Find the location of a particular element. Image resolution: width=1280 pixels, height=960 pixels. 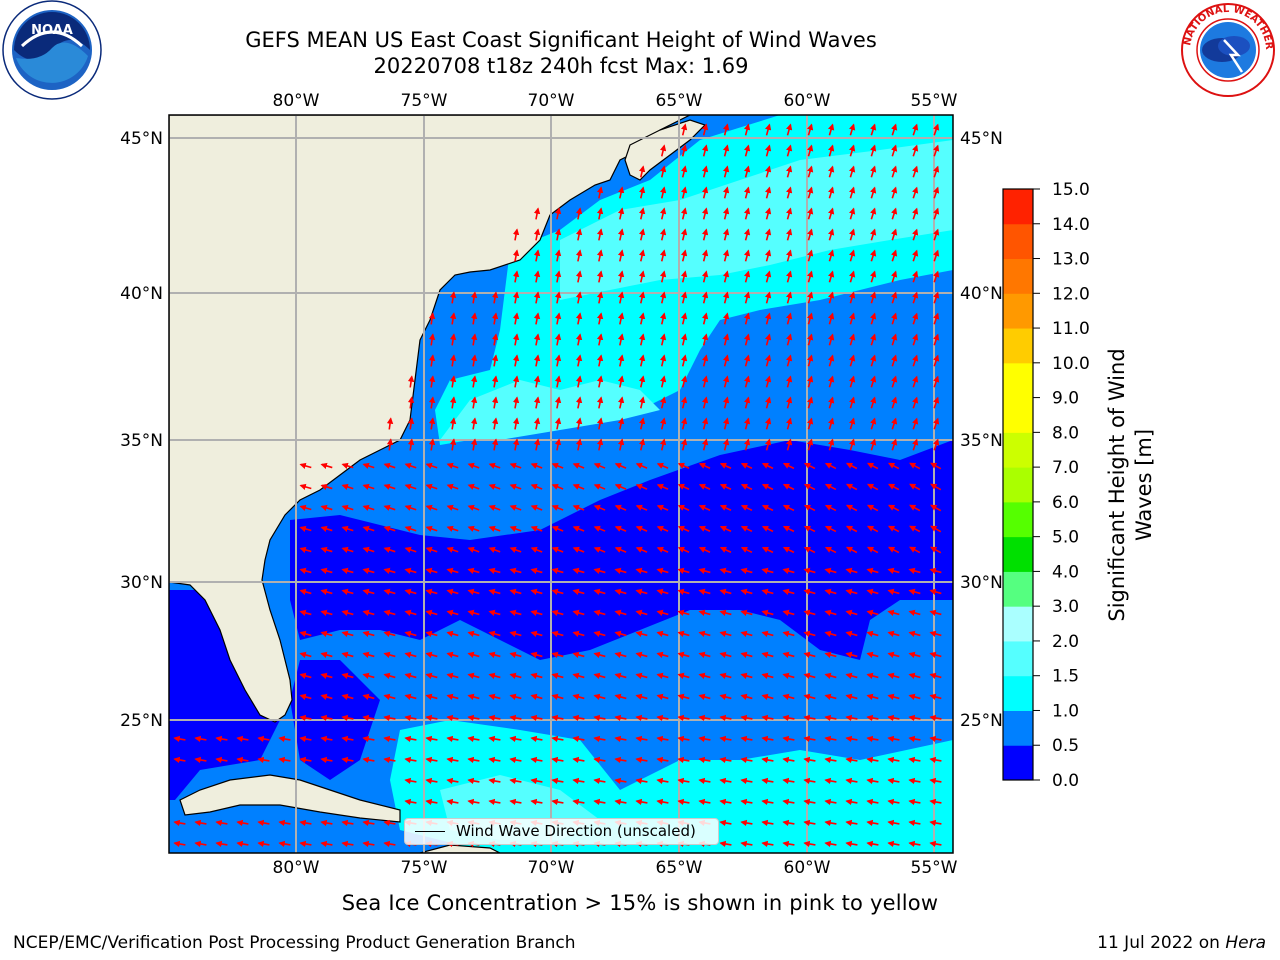

colorbar-tick-label: 1.0 is located at coordinates (1065, 711).